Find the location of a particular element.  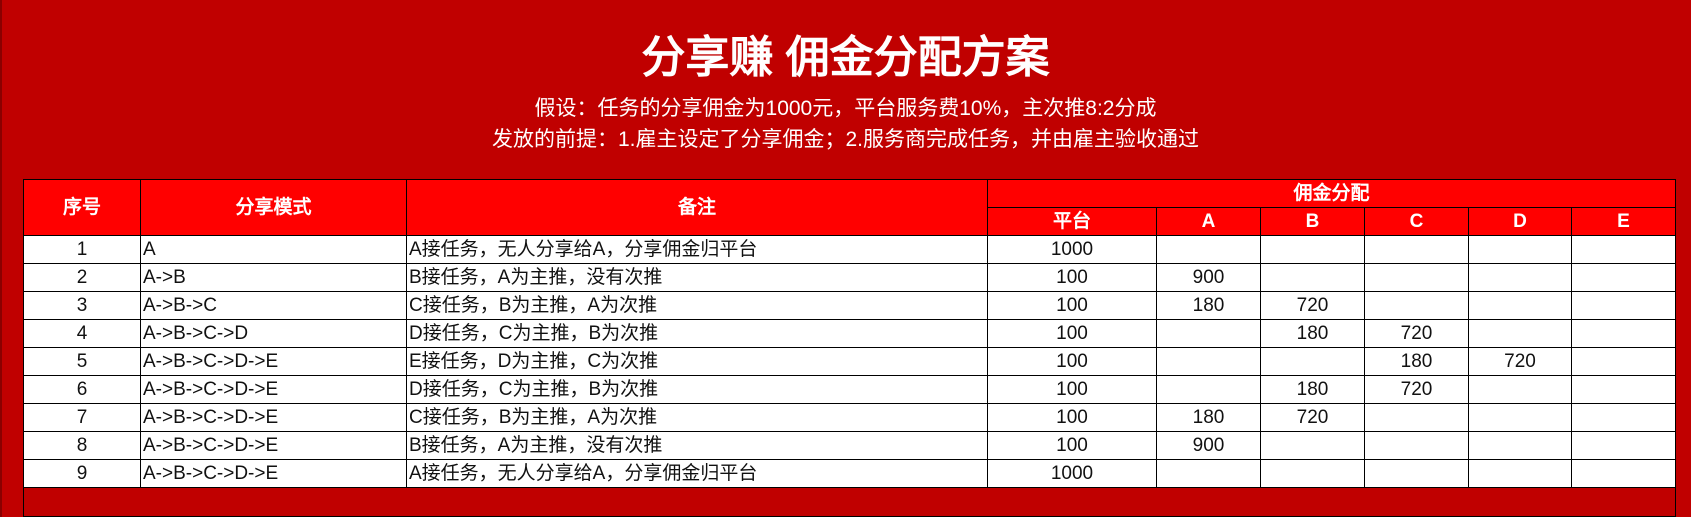

mode-cell: A->B->C is located at coordinates (273, 305).